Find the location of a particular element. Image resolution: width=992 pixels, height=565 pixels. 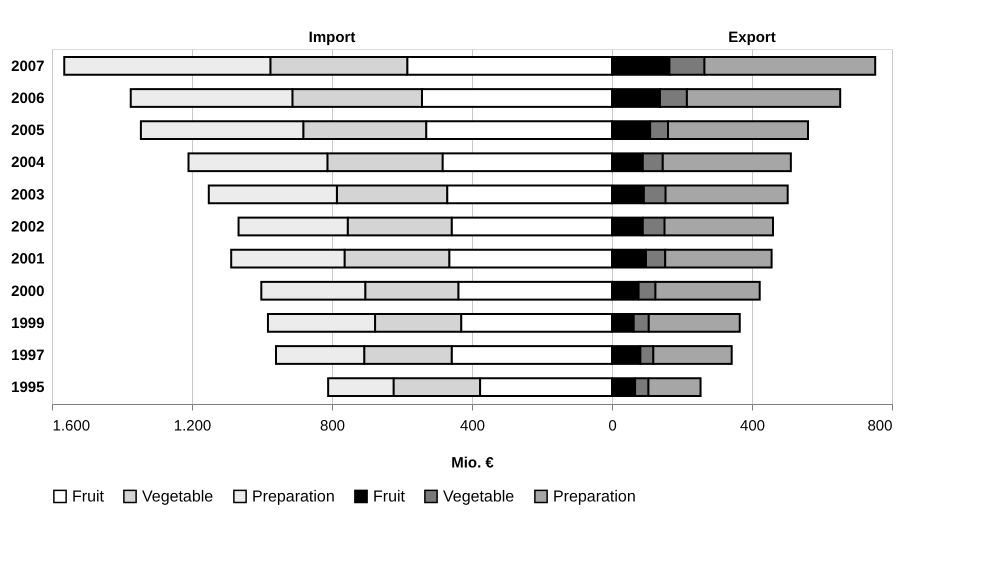

y-tick-label: 2001 is located at coordinates (27, 259).